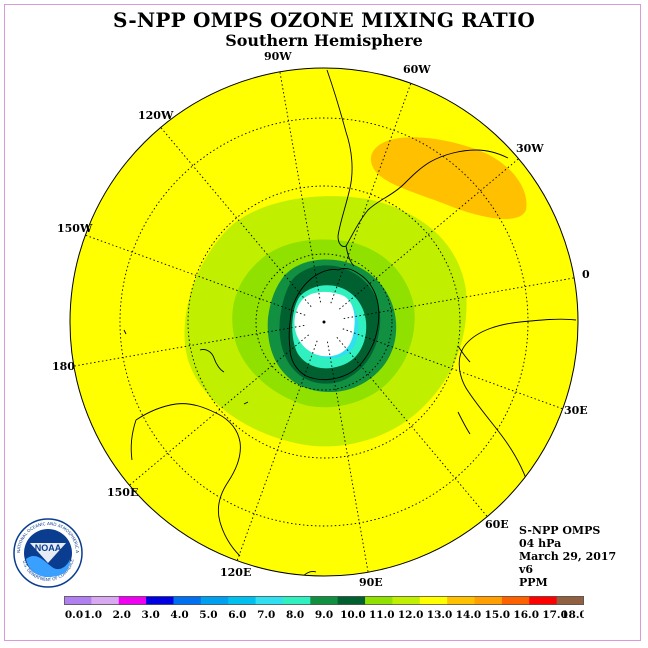  Describe the element at coordinates (411, 615) in the screenshot. I see `legend-tick-label: 12.0` at that location.